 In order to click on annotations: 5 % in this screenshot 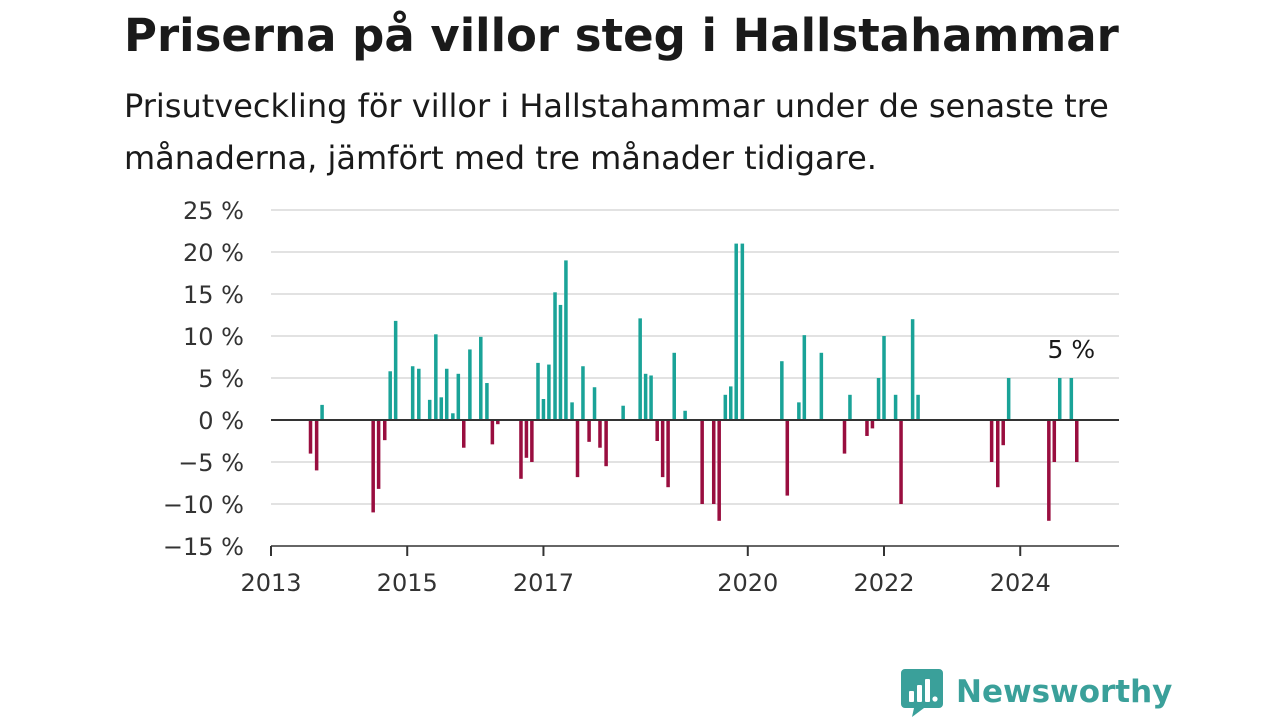, I will do `click(1072, 349)`.